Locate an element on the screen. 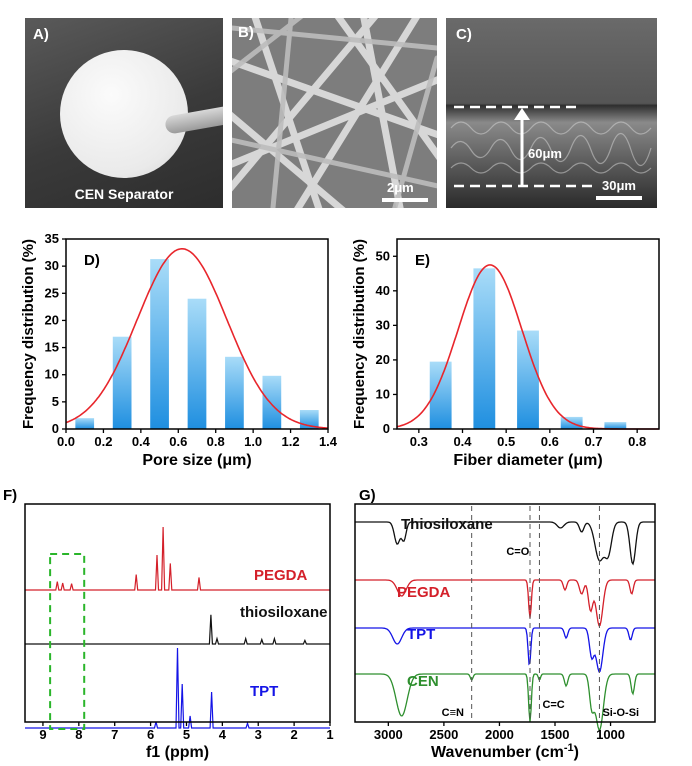 The width and height of the screenshot is (692, 766). y-tick-label: 25 is located at coordinates (52, 292).